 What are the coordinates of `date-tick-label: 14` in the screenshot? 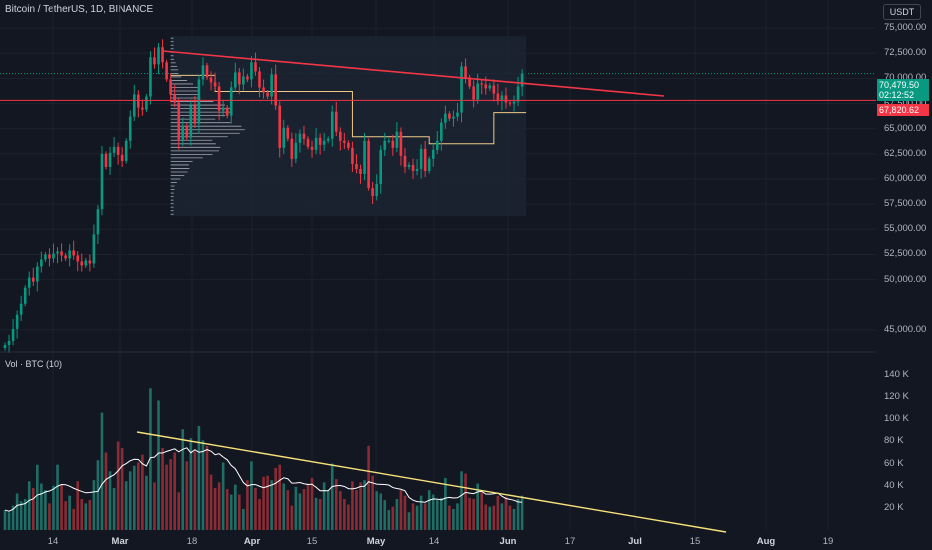 It's located at (434, 541).